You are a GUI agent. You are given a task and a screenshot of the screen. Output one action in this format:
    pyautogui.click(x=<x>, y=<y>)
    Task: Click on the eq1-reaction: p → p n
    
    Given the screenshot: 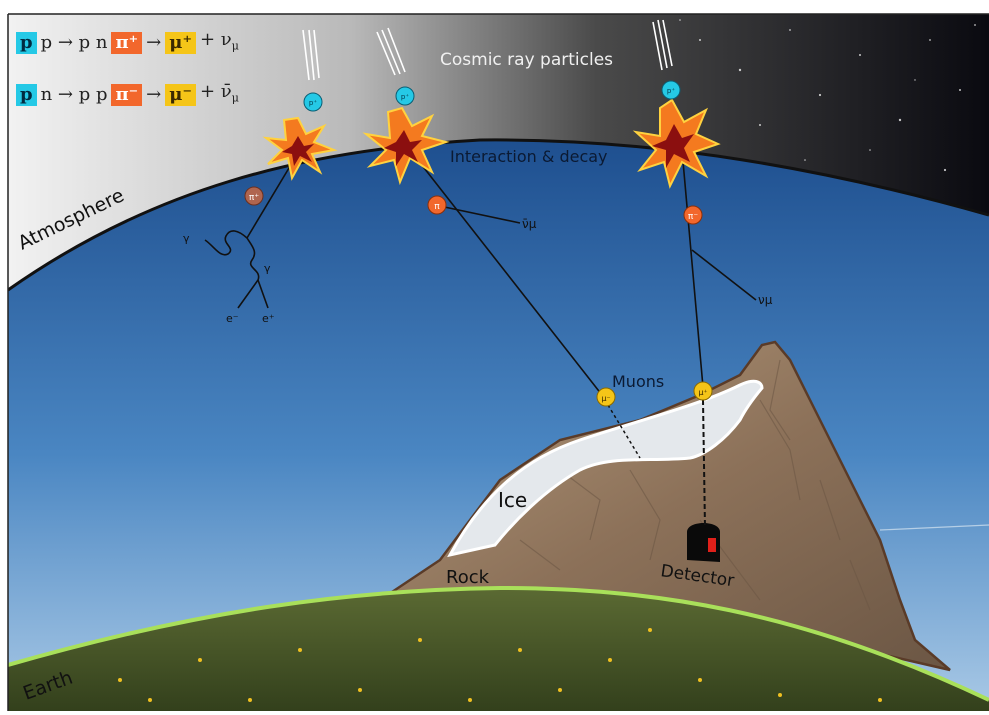 What is the action you would take?
    pyautogui.click(x=74, y=43)
    